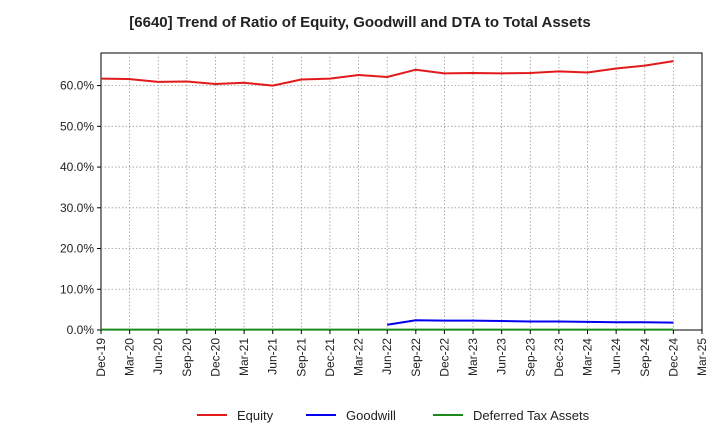 This screenshot has width=720, height=440. Describe the element at coordinates (673, 357) in the screenshot. I see `x-tick-label: Dec-24` at that location.